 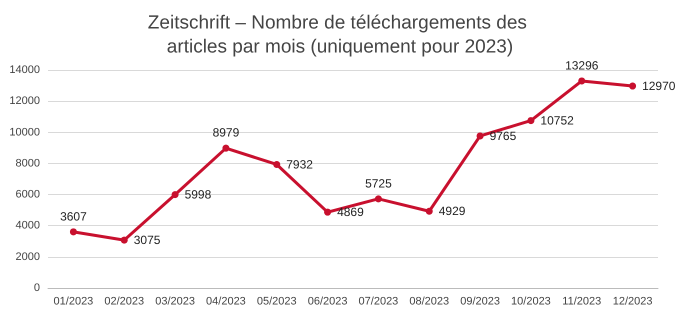 I want to click on data-label: 8979, so click(x=226, y=133).